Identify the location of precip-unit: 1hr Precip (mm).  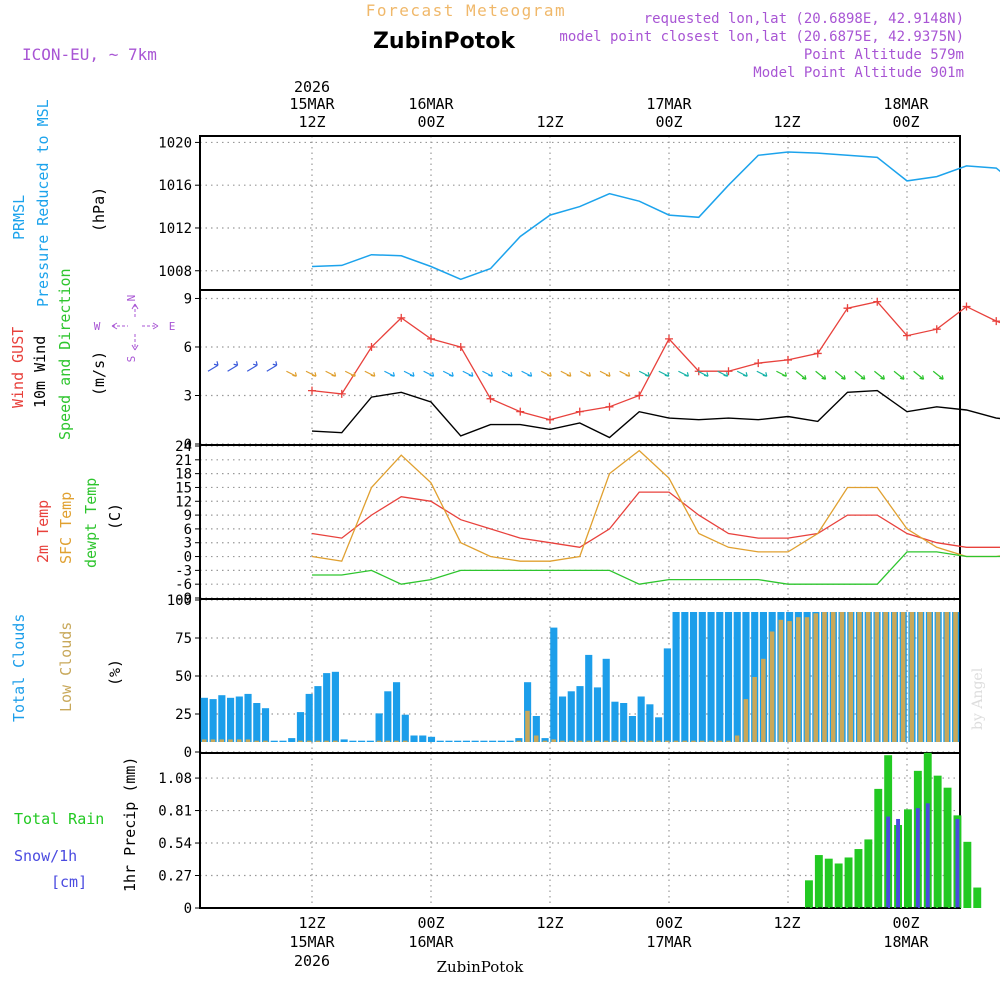
(130, 824).